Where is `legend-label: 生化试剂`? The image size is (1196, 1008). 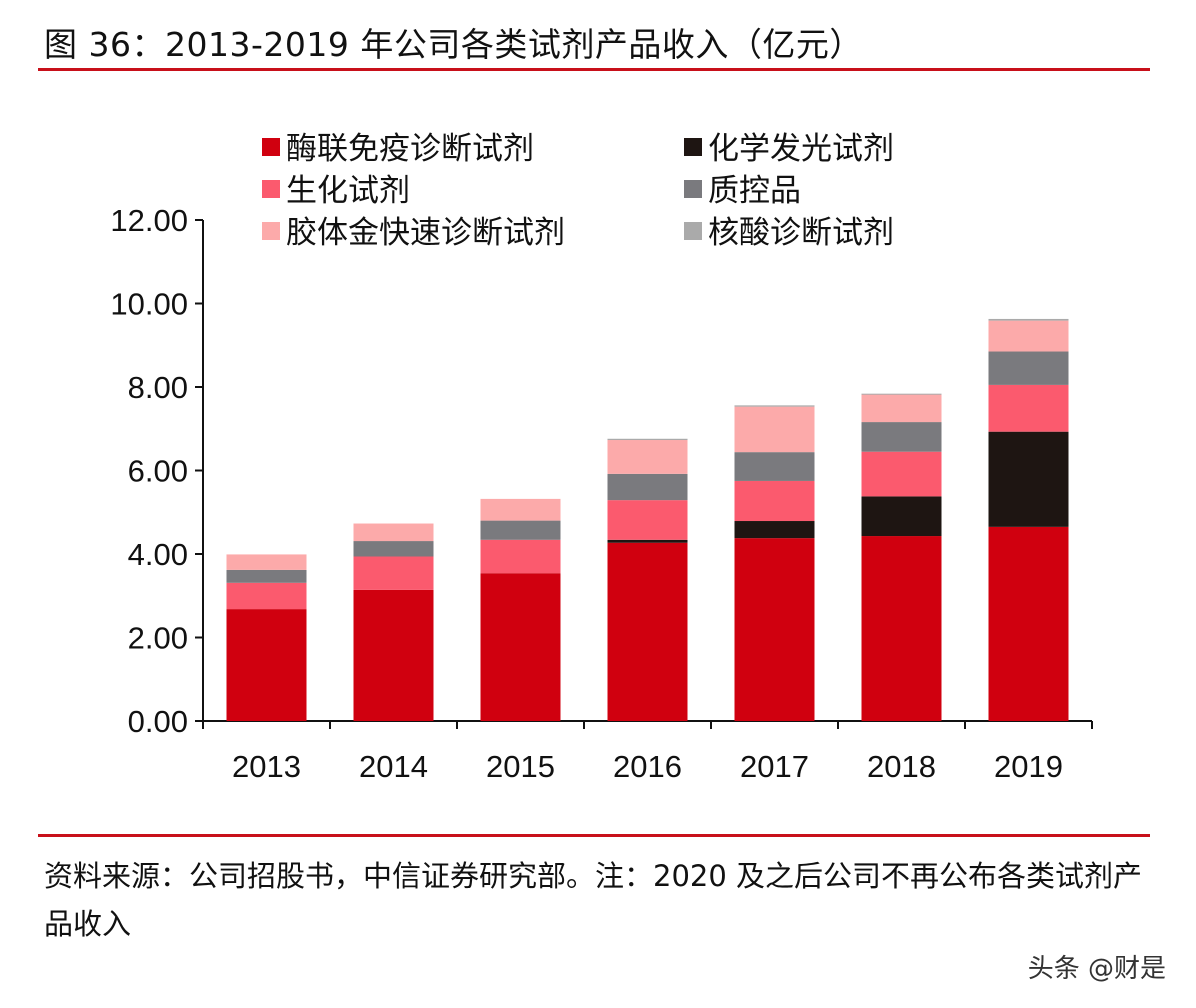
legend-label: 生化试剂 is located at coordinates (348, 191).